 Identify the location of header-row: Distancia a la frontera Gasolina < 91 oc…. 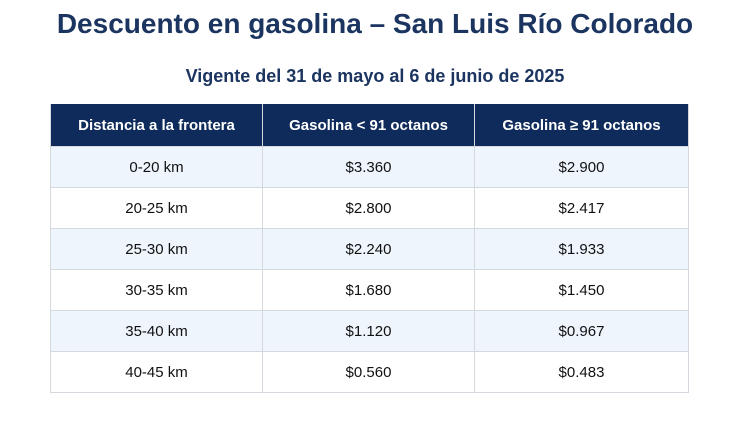
(369, 125).